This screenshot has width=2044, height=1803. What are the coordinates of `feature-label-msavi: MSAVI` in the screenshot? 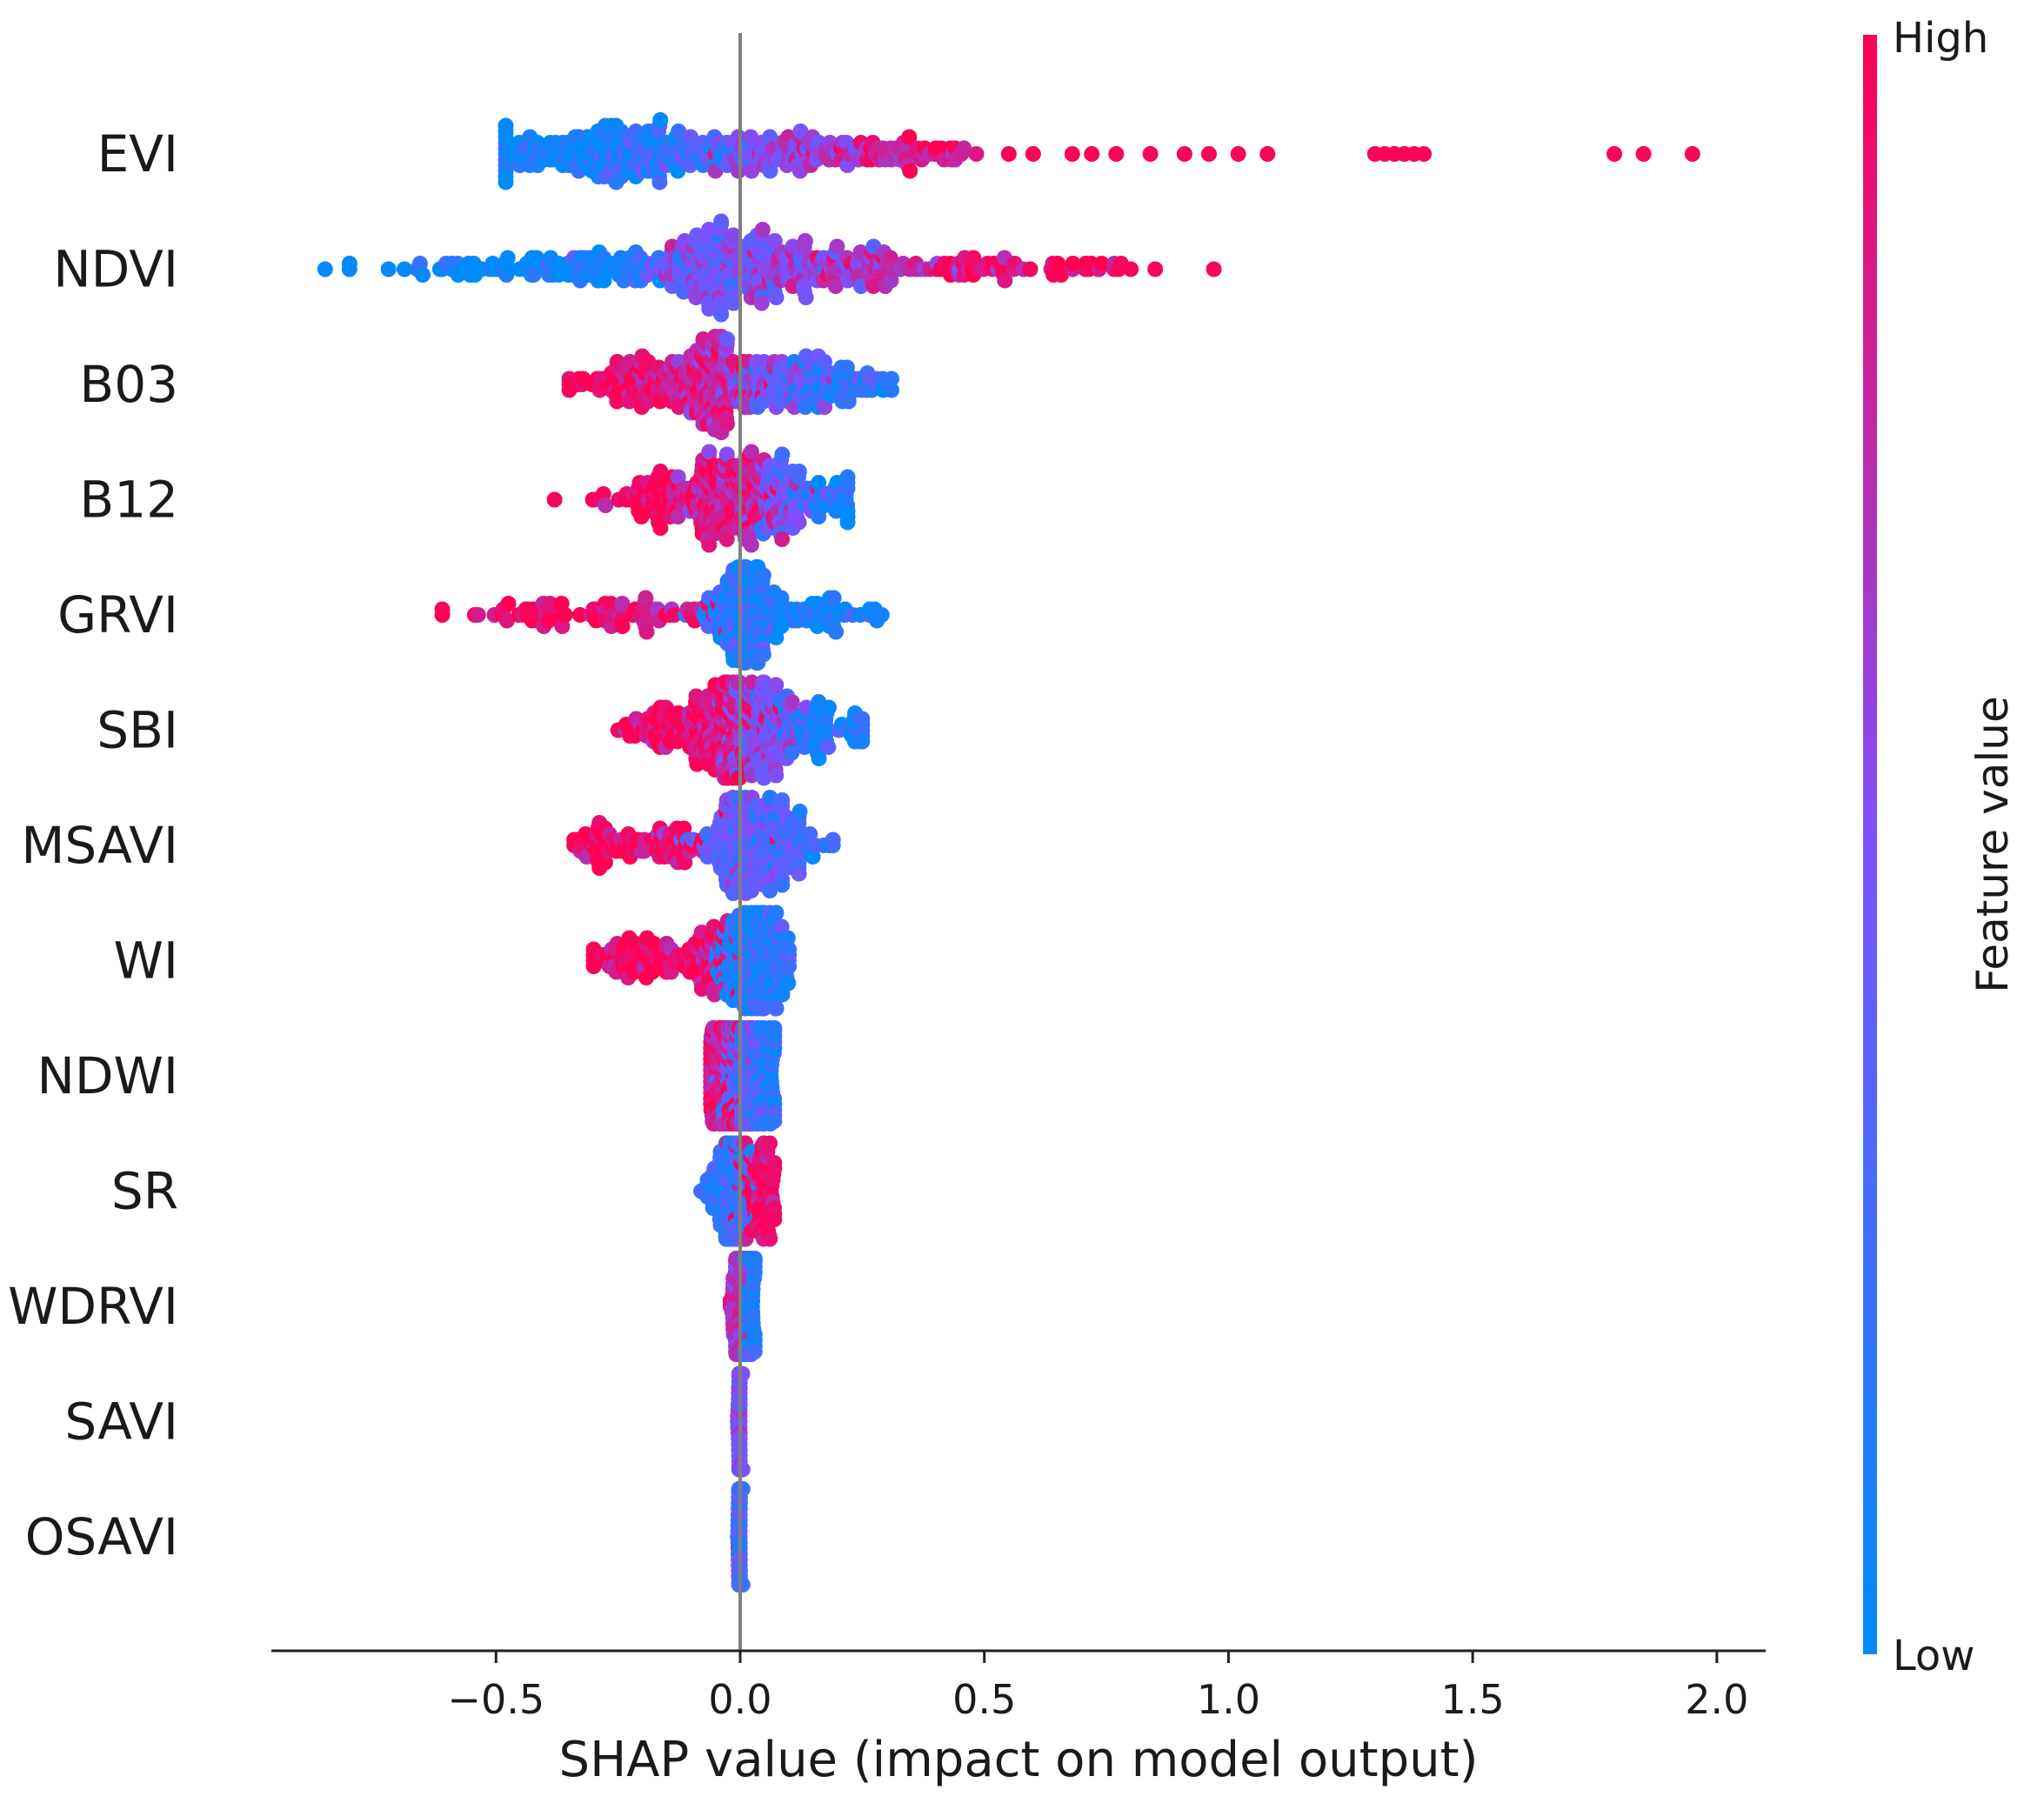 It's located at (99, 846).